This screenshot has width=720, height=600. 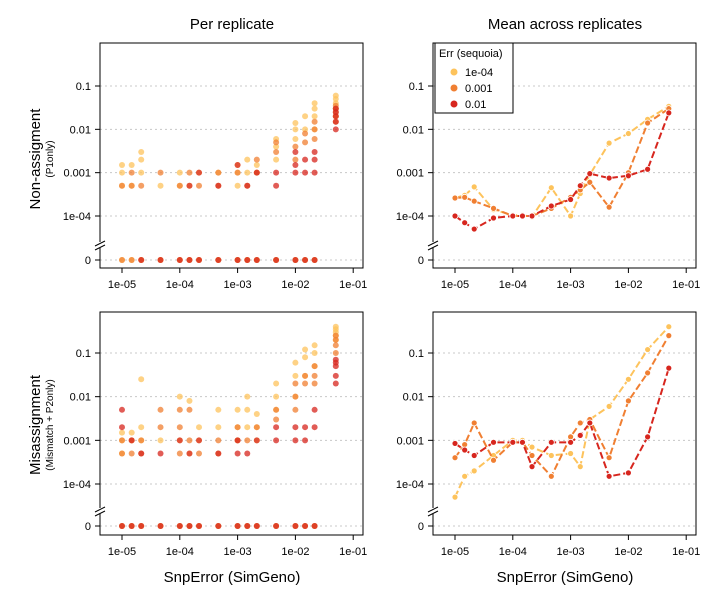 I want to click on axis-break-mask, so click(x=100, y=245).